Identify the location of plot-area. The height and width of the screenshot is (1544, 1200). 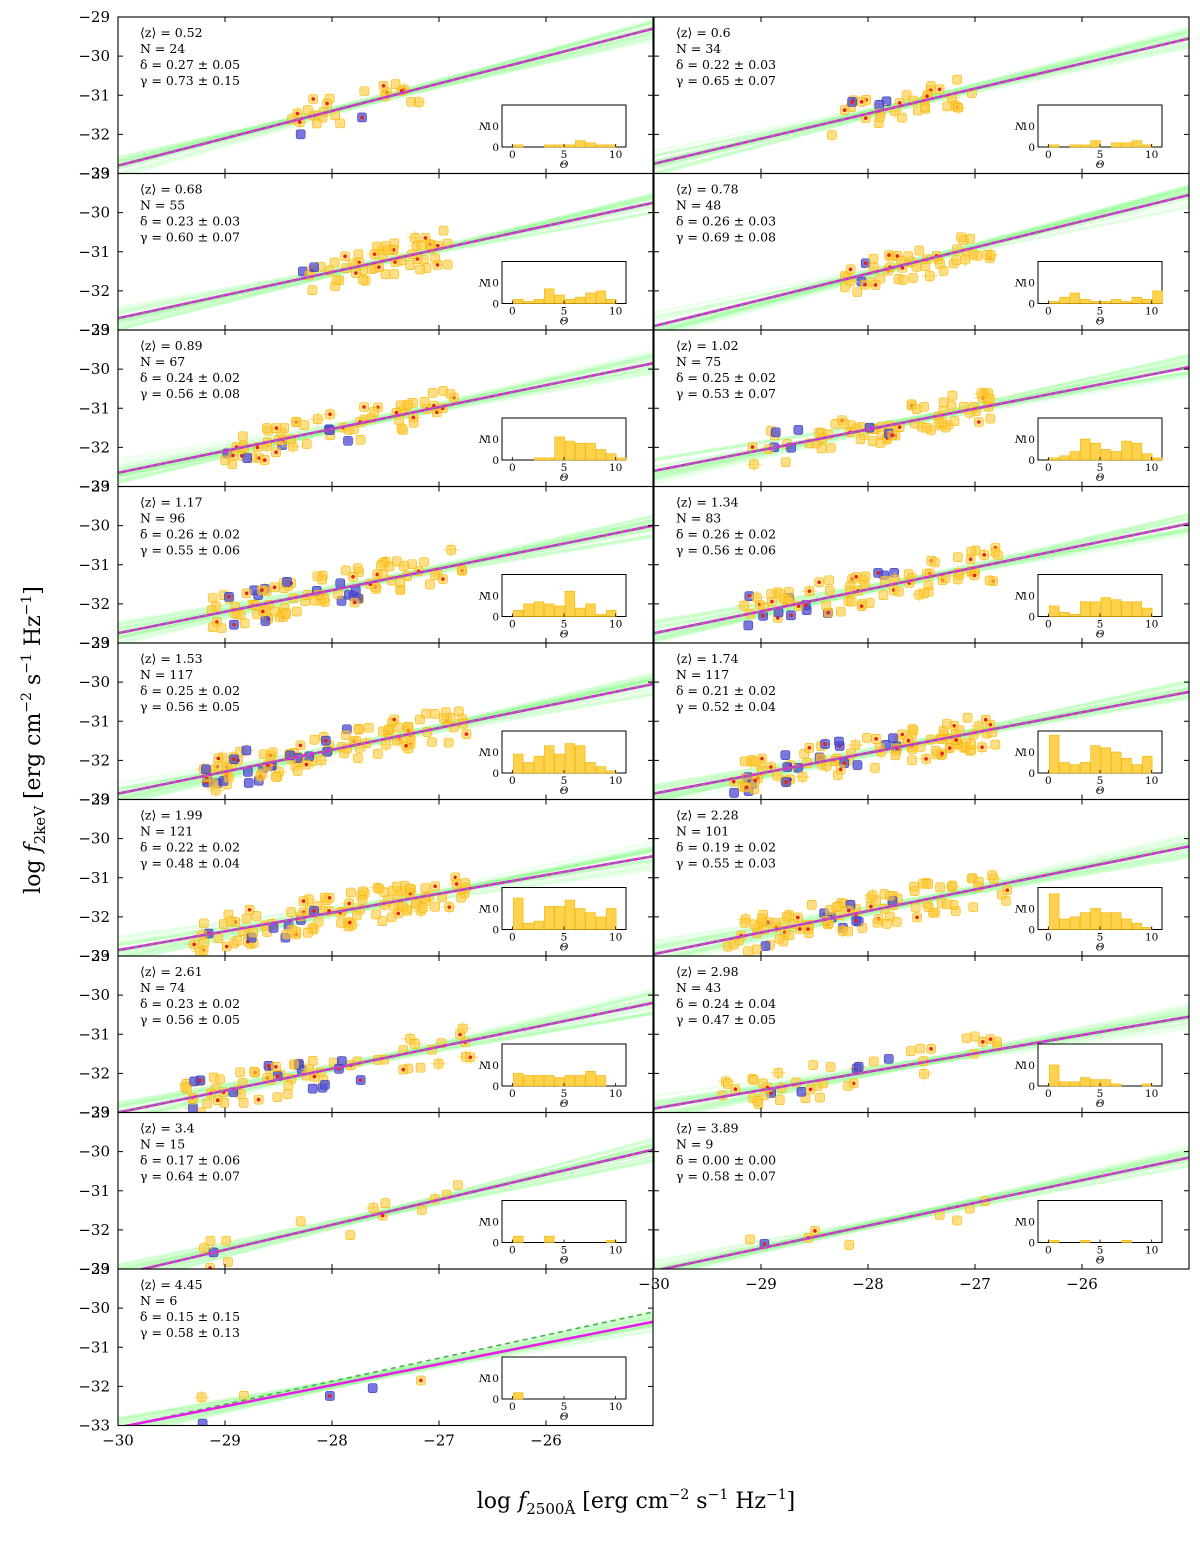
(385, 1050).